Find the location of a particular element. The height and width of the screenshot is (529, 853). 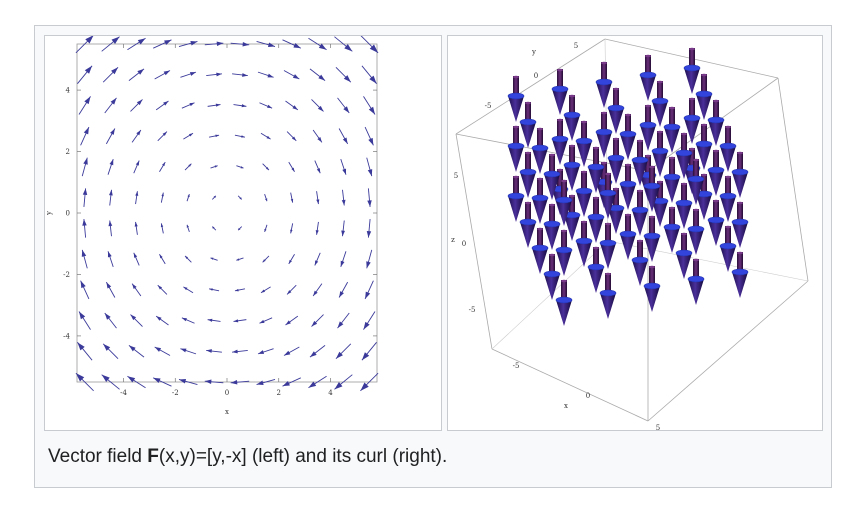

box-edge is located at coordinates (474, 241).